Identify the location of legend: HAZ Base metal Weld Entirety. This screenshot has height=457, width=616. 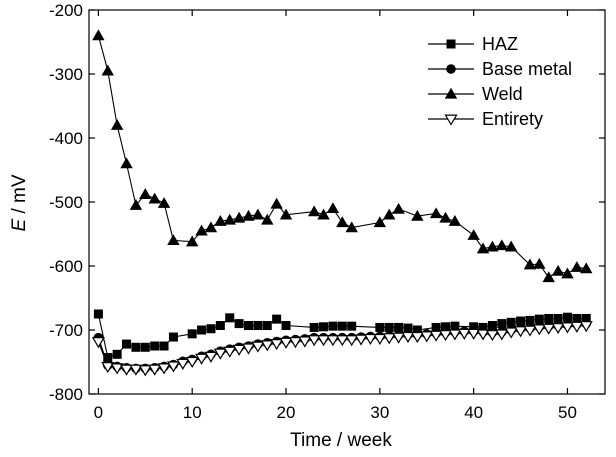
(500, 81).